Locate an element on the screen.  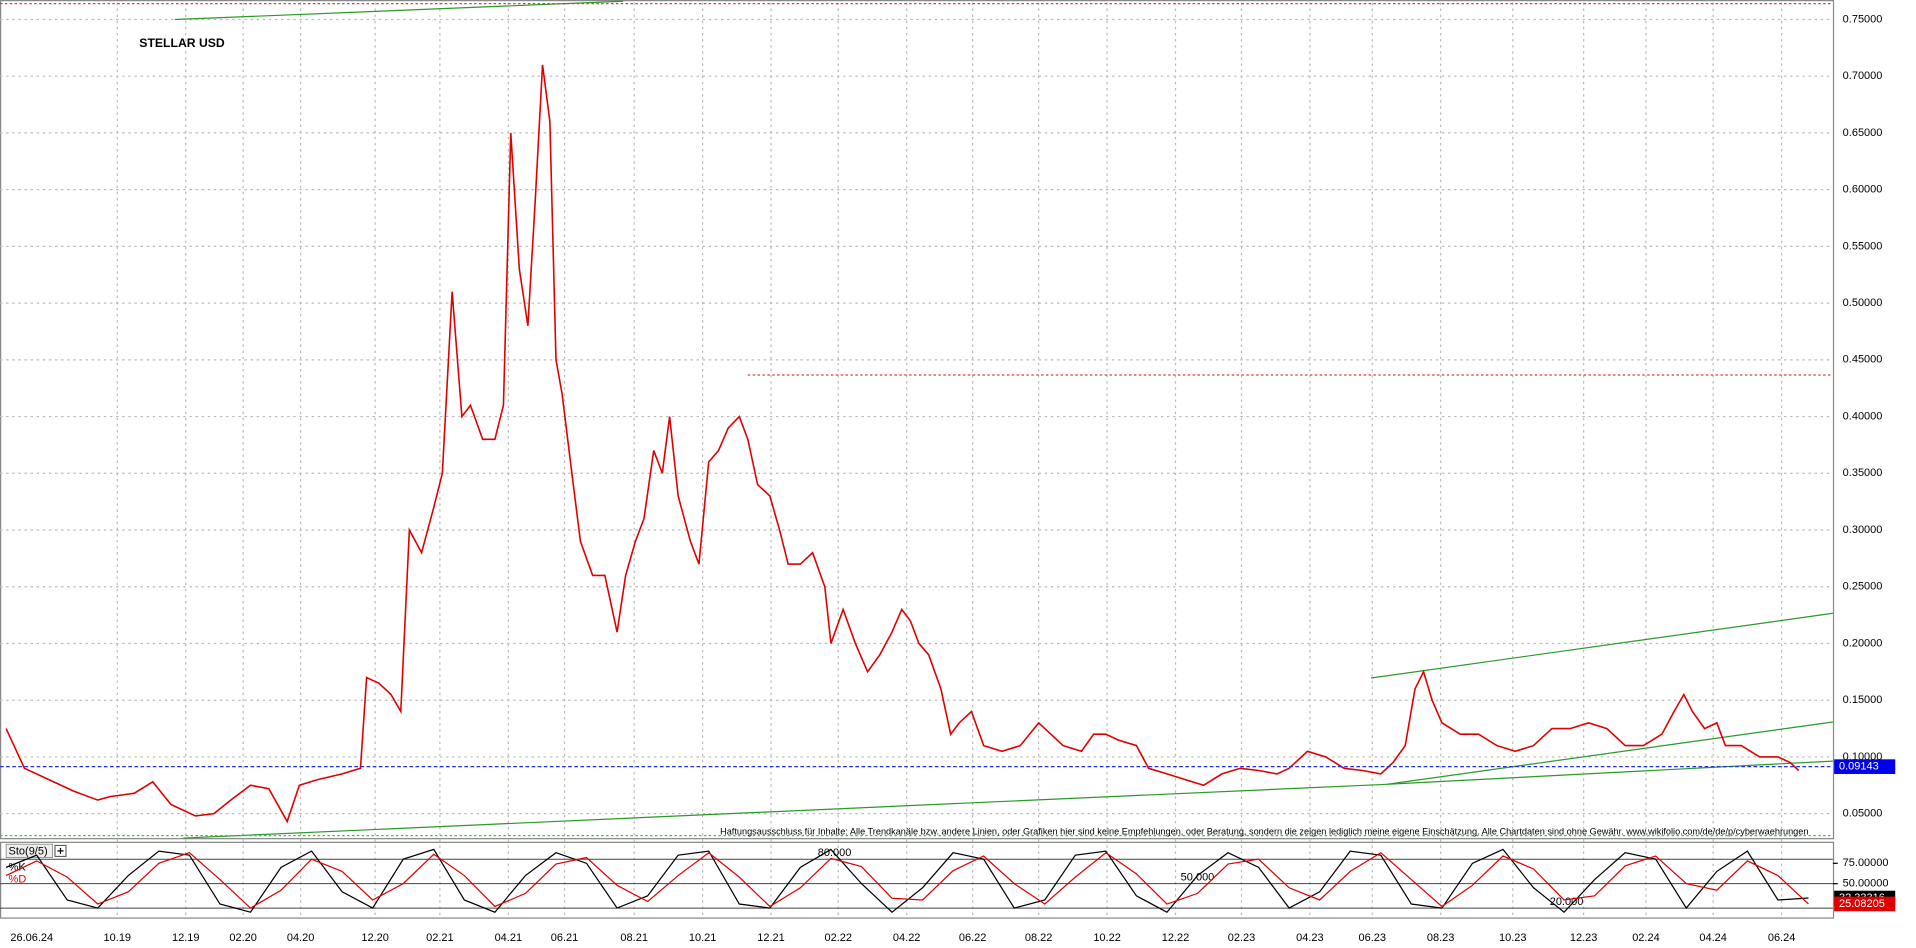
y-tick-label: 0.10000 is located at coordinates (1863, 757).